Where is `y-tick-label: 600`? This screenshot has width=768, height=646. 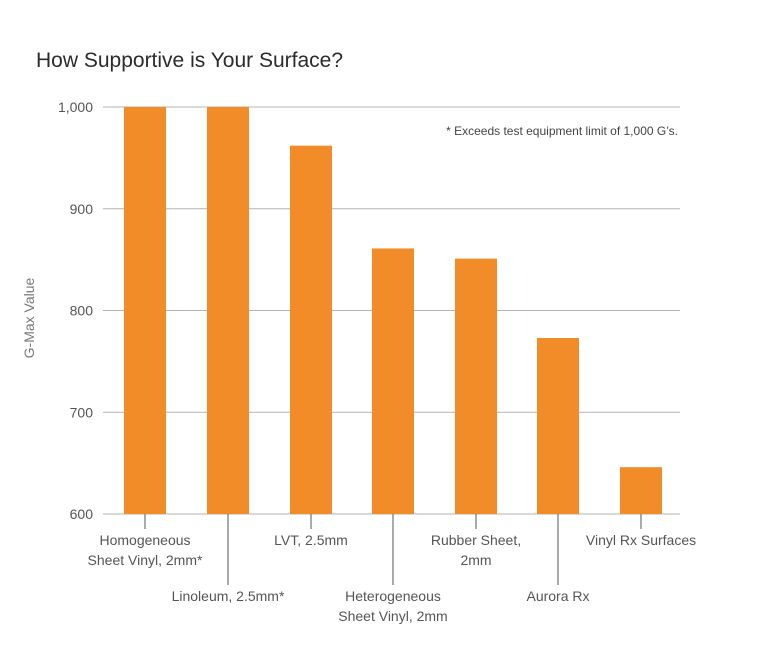
y-tick-label: 600 is located at coordinates (82, 514).